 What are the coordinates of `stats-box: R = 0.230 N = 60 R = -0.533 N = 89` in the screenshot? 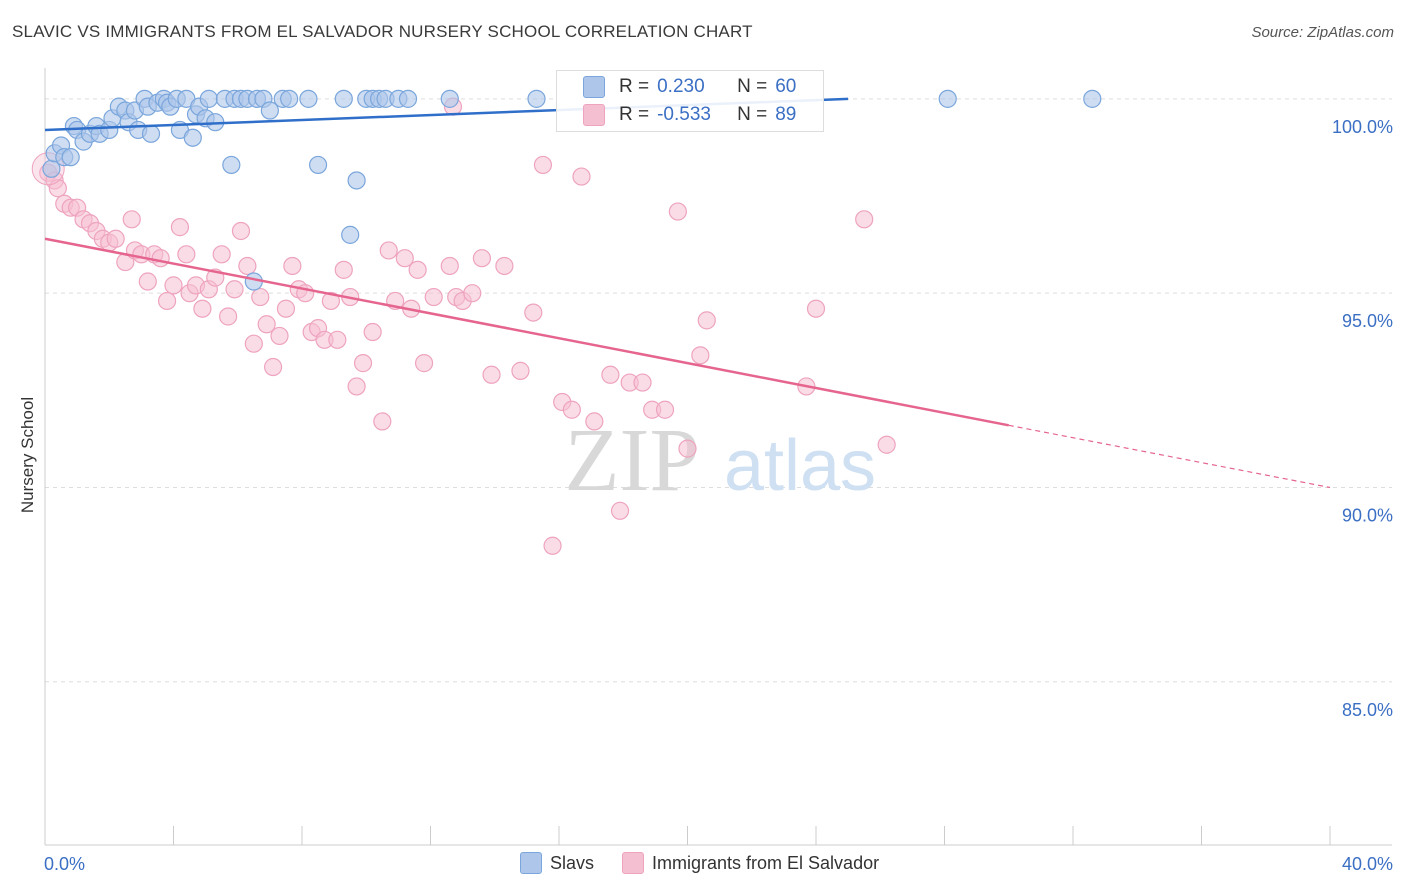 It's located at (690, 101).